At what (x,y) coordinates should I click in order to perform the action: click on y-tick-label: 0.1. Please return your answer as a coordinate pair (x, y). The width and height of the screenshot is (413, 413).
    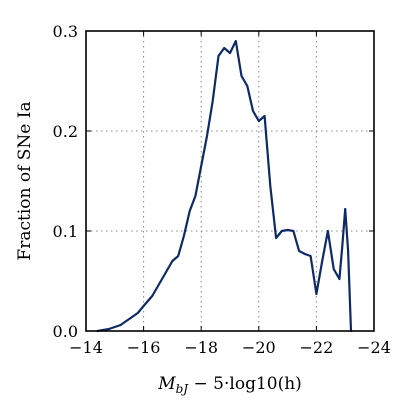
    Looking at the image, I should click on (65, 231).